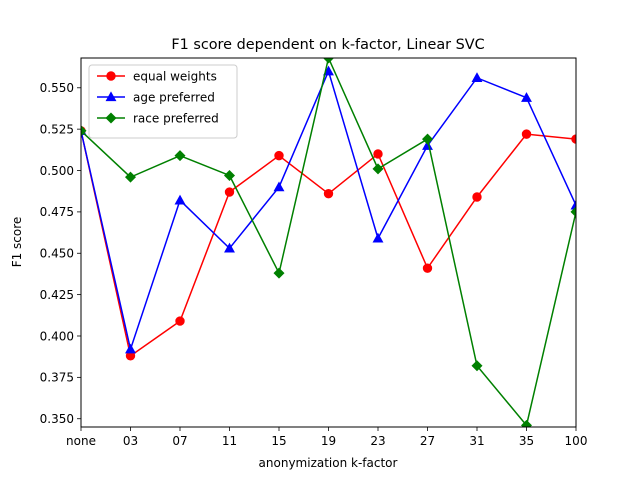 The image size is (640, 480). Describe the element at coordinates (57, 254) in the screenshot. I see `y-tick-label: 0.450` at that location.